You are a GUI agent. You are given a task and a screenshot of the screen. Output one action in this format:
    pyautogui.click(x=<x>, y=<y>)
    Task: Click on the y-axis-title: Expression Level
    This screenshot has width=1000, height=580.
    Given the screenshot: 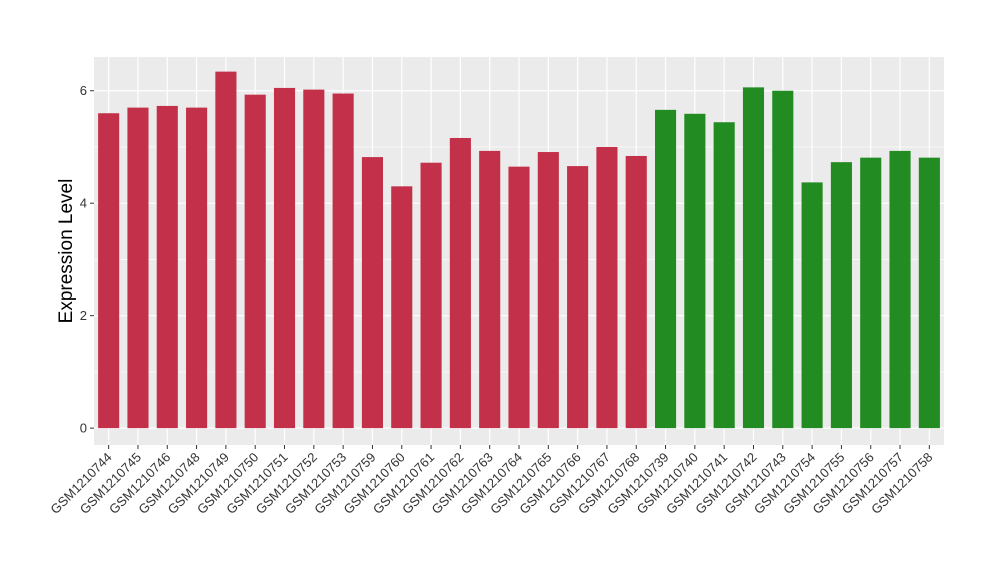 What is the action you would take?
    pyautogui.click(x=66, y=251)
    